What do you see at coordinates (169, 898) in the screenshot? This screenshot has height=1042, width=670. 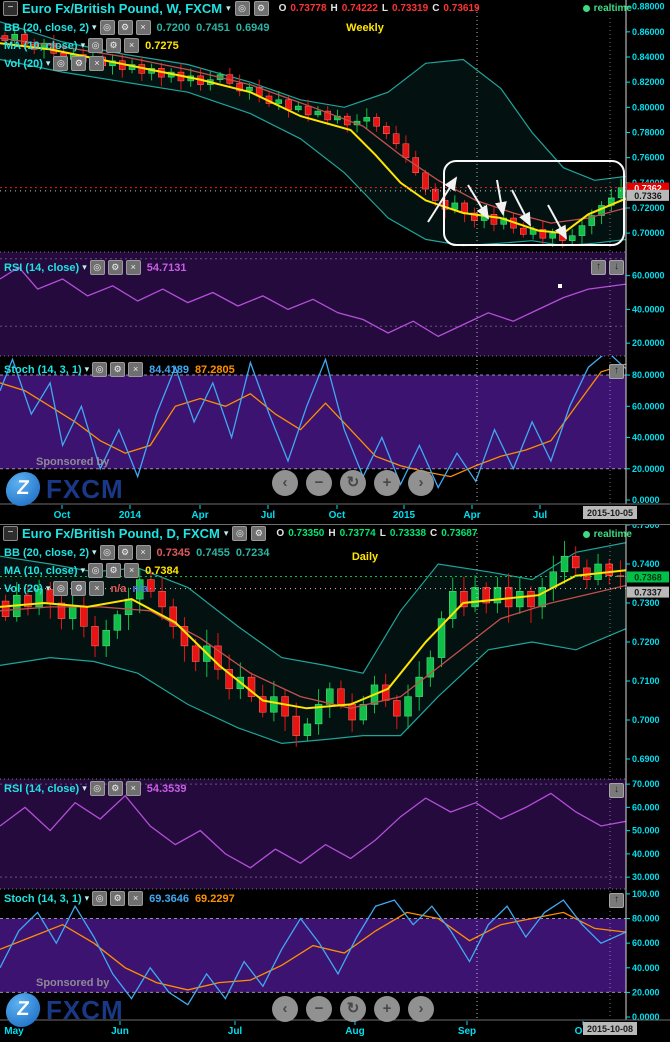 I see `stoch-k-value: 69.3646` at bounding box center [169, 898].